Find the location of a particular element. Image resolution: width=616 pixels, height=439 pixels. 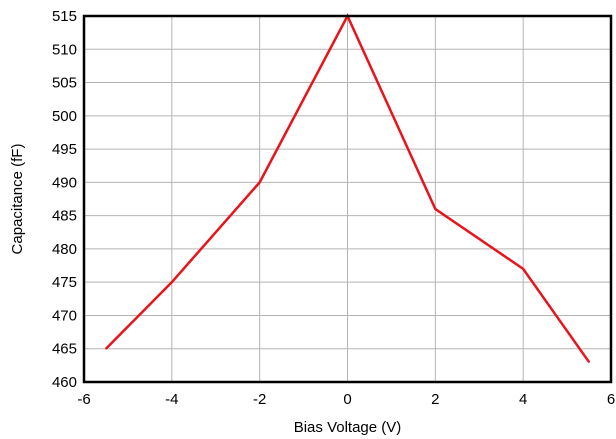

y-tick-labels: 460 465 470 475 480 485 490 495 500 505 510 515 is located at coordinates (64, 199).